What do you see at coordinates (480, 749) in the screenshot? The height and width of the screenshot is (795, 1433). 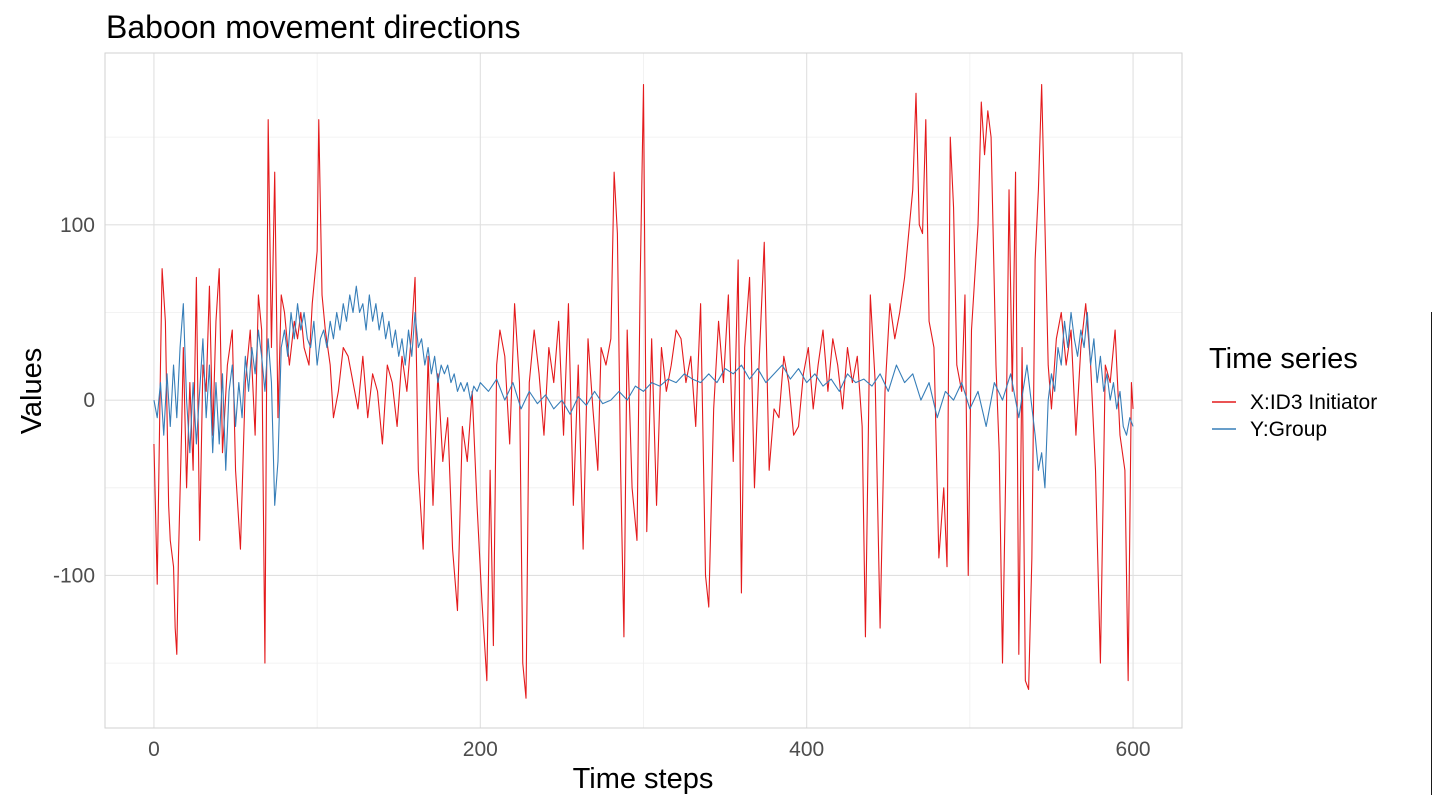 I see `x-tick-label-200: 200` at bounding box center [480, 749].